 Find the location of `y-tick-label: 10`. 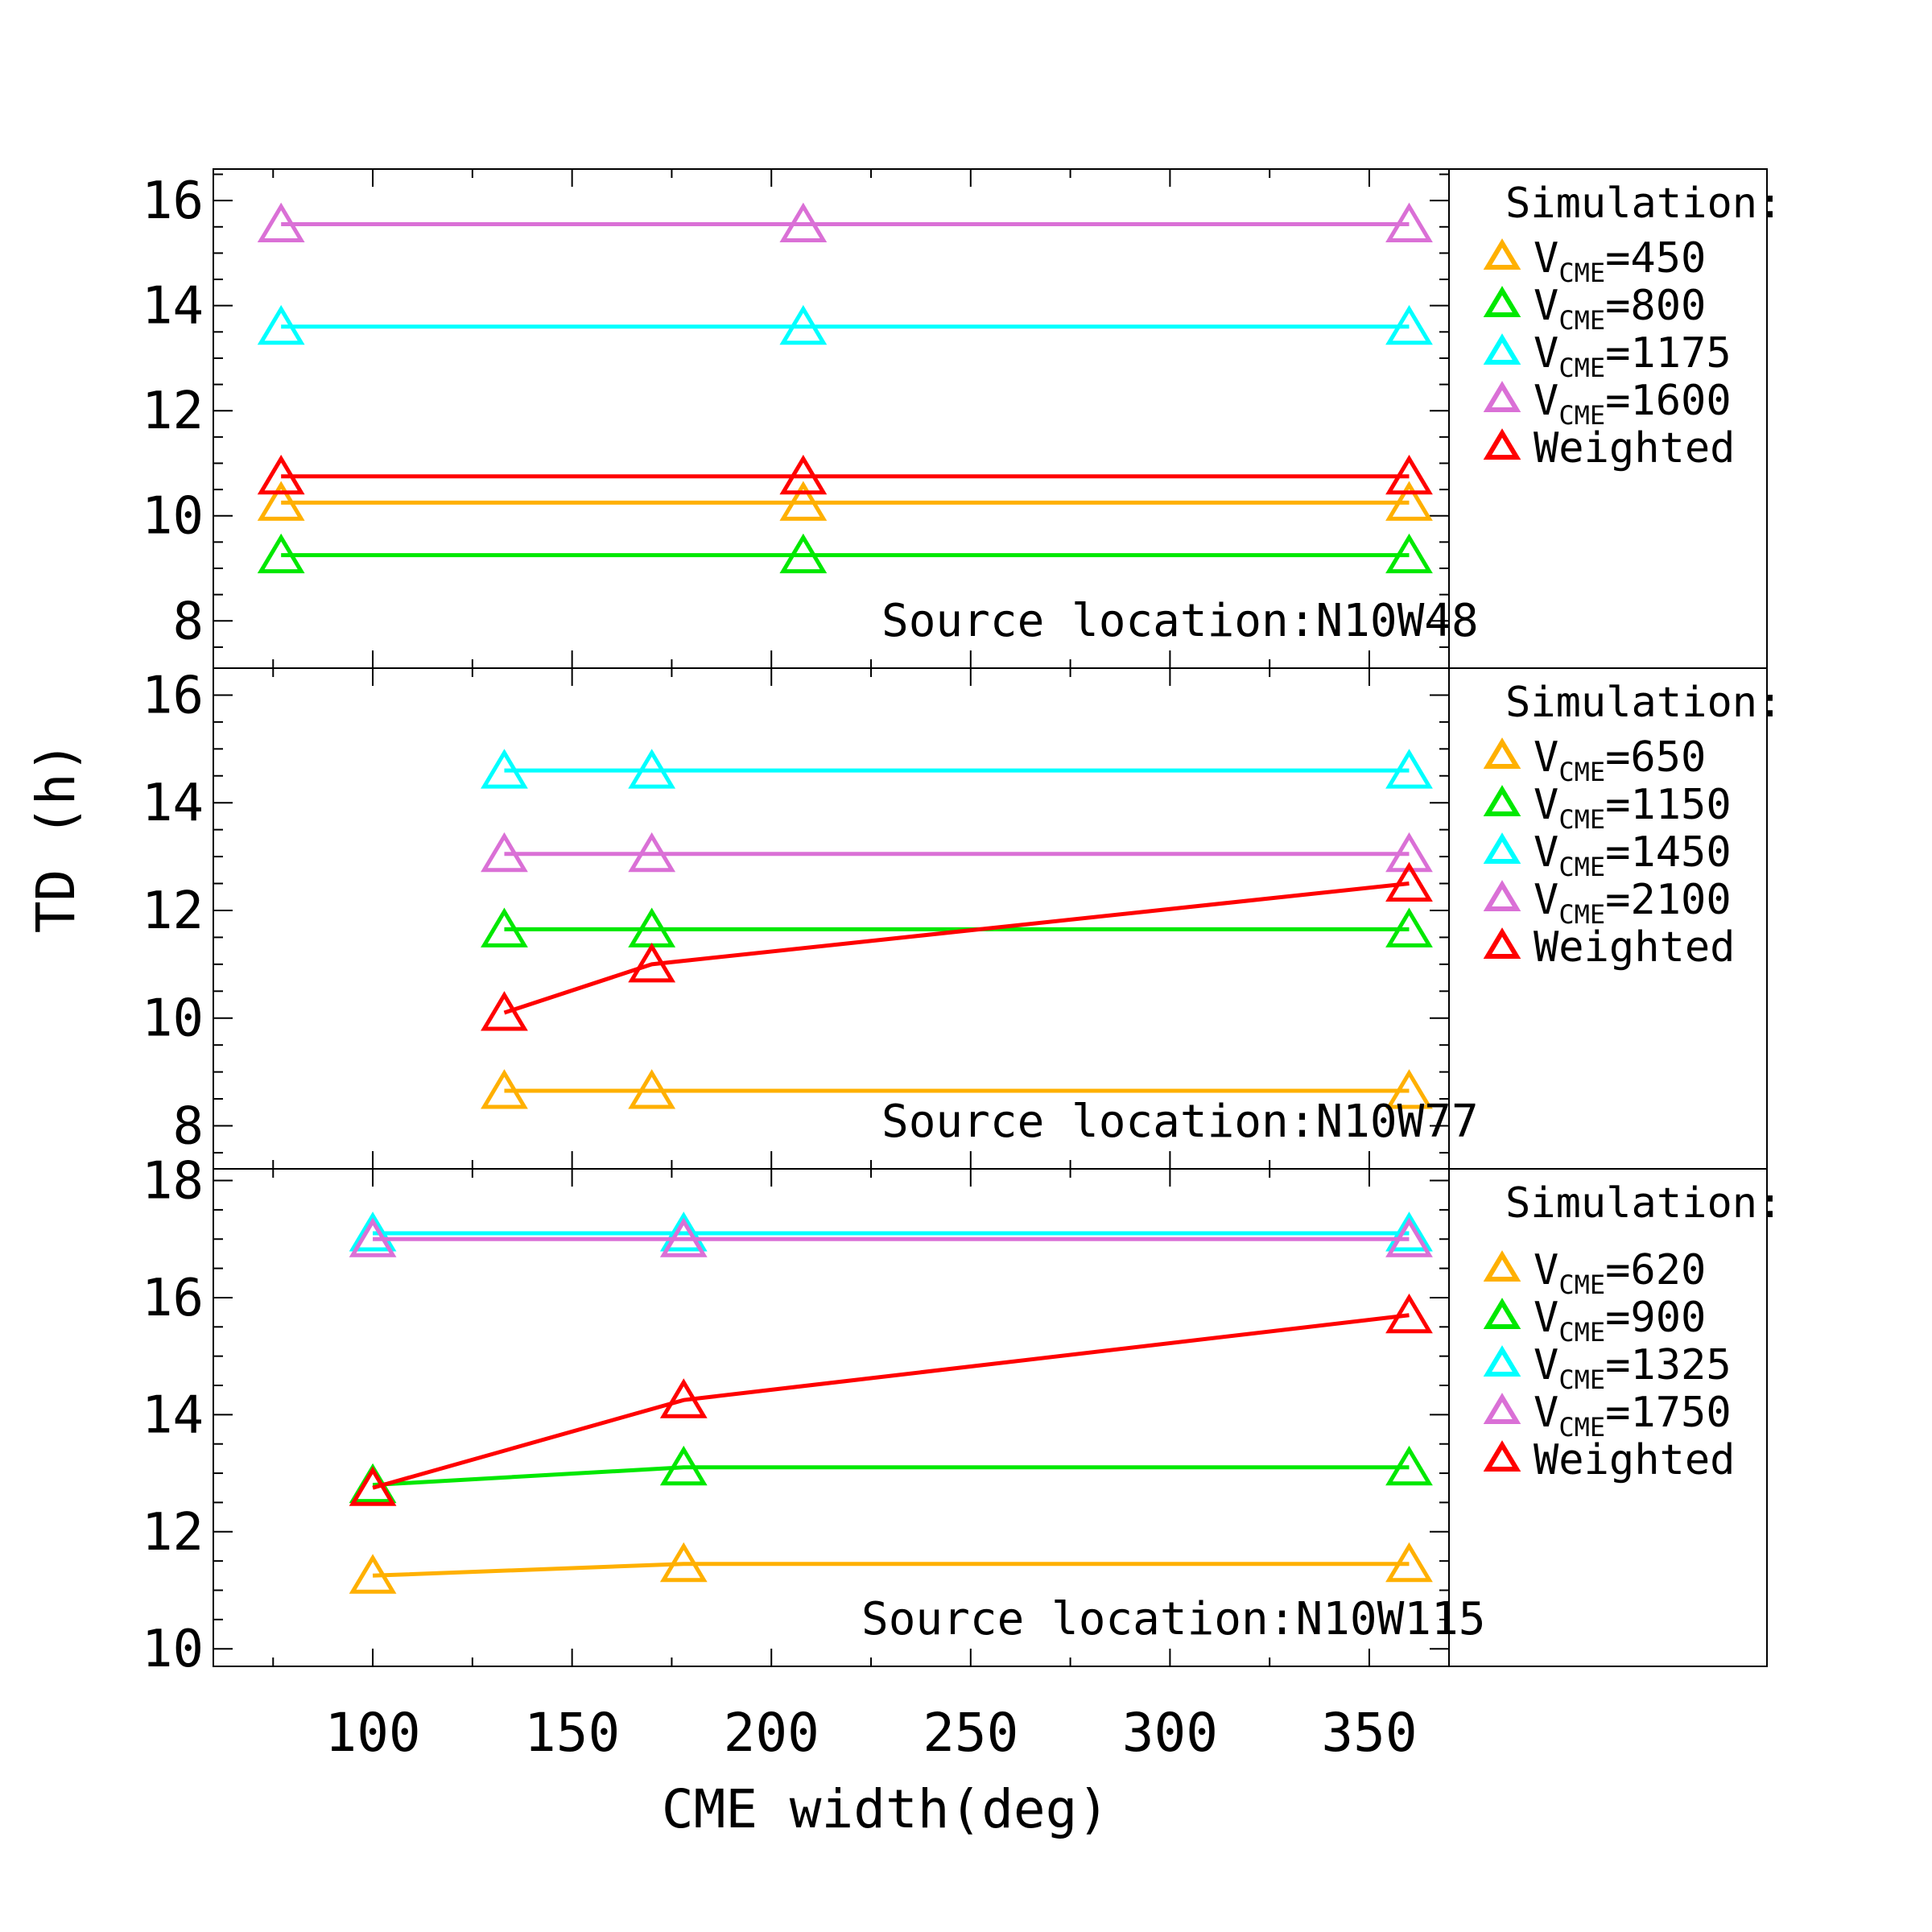

y-tick-label: 10 is located at coordinates (173, 1019).